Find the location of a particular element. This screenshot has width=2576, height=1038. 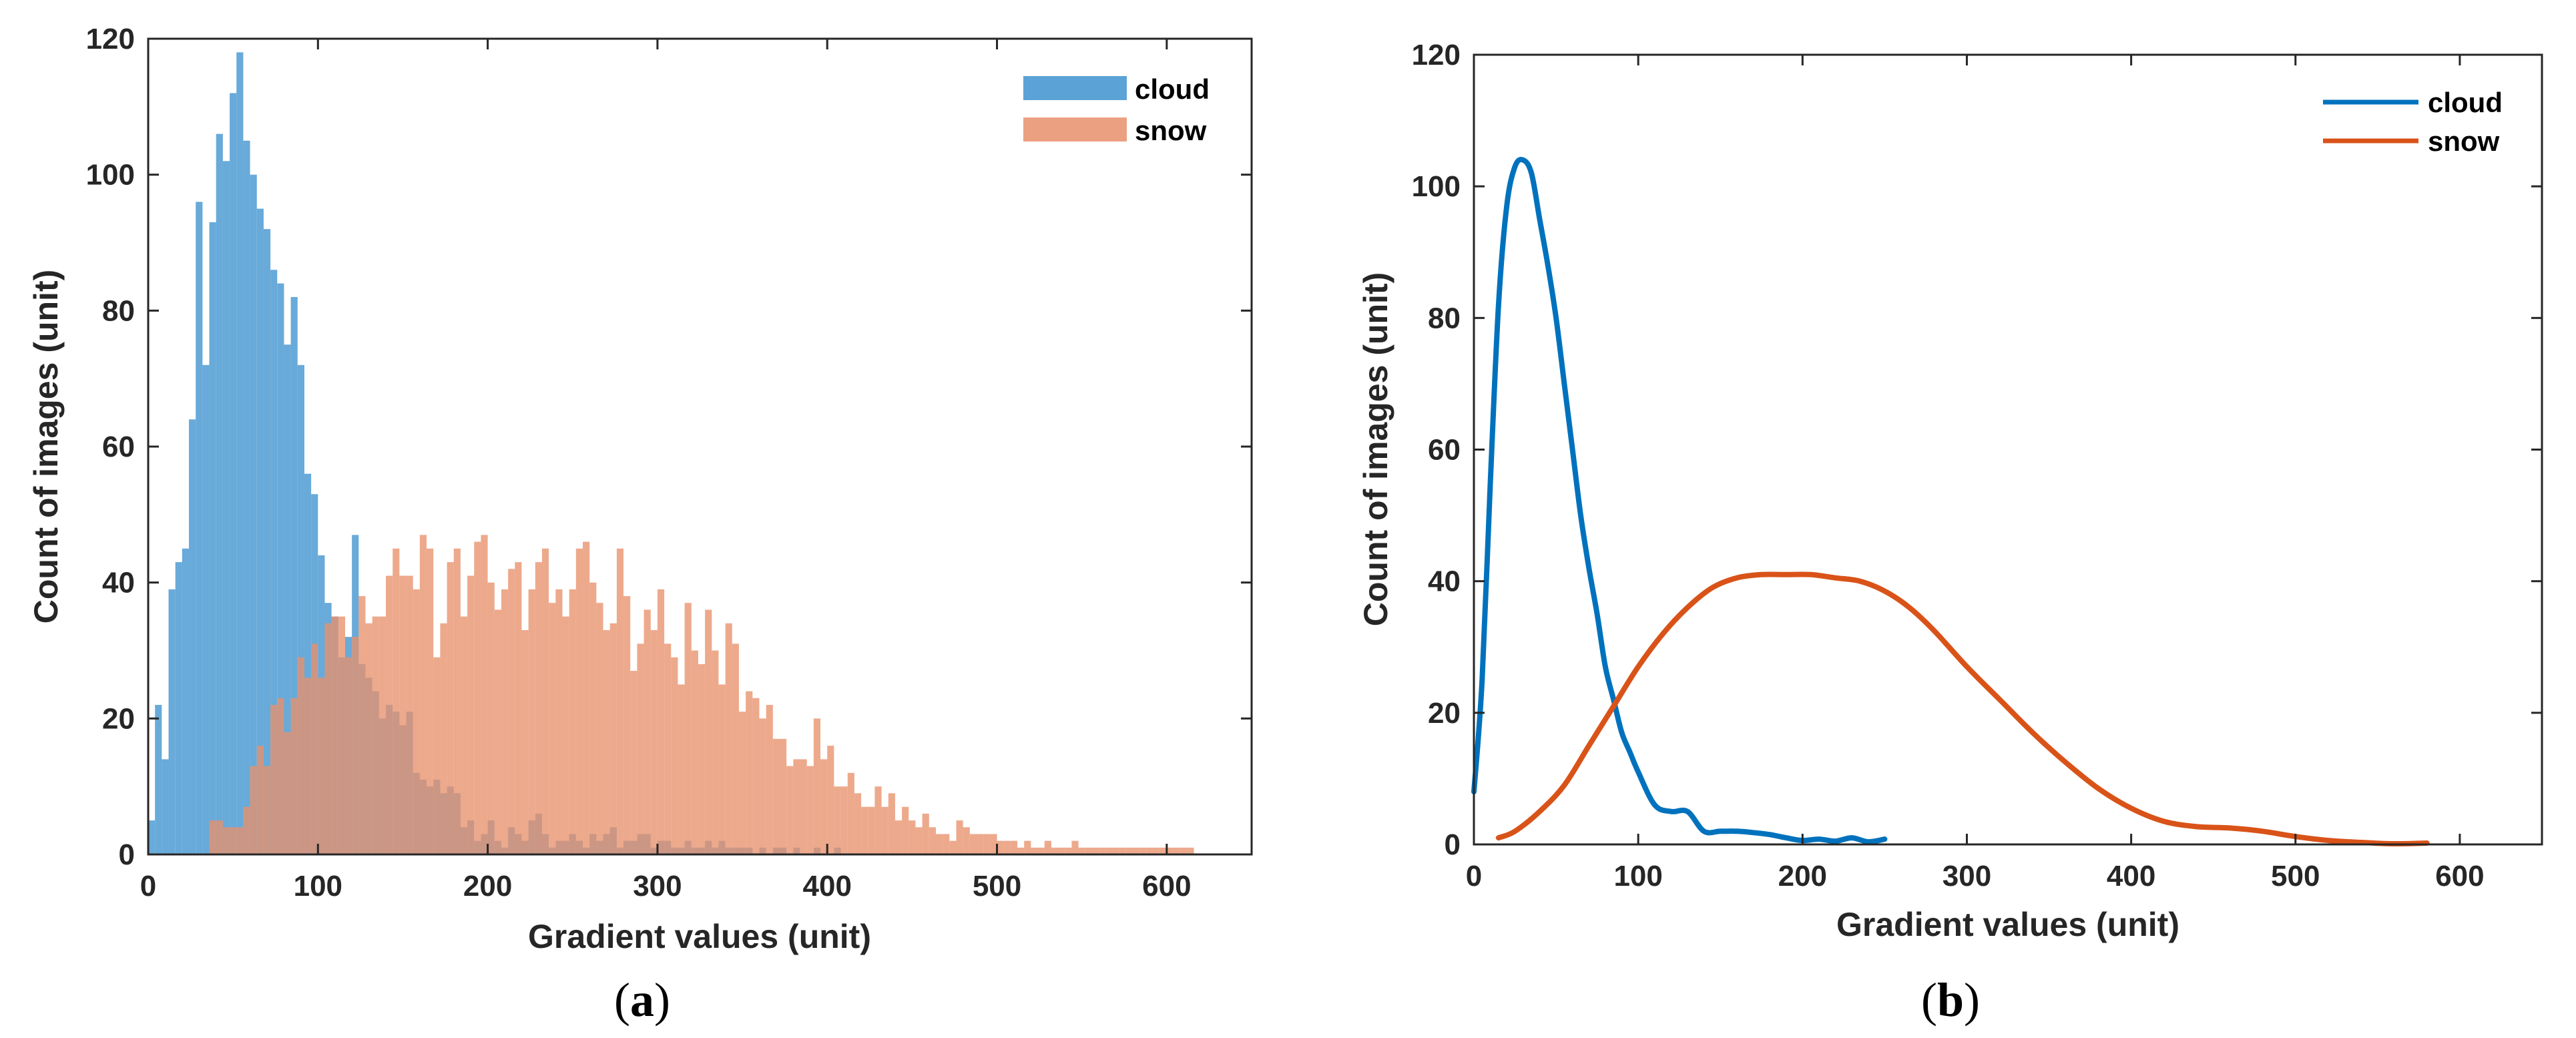

x-axis-label-a: Gradient values (unit) is located at coordinates (699, 936).